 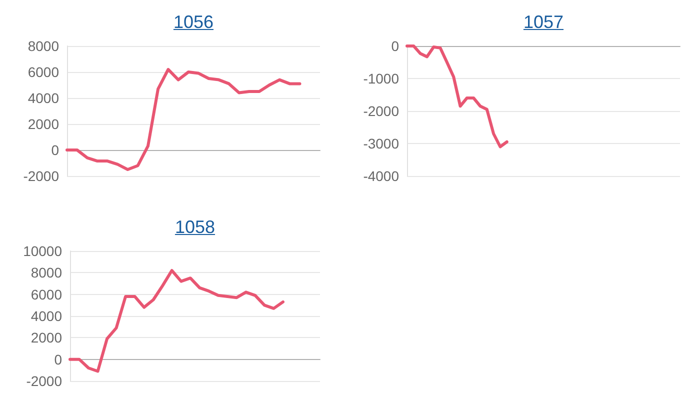 I want to click on y-tick-label: -4000, so click(x=381, y=176).